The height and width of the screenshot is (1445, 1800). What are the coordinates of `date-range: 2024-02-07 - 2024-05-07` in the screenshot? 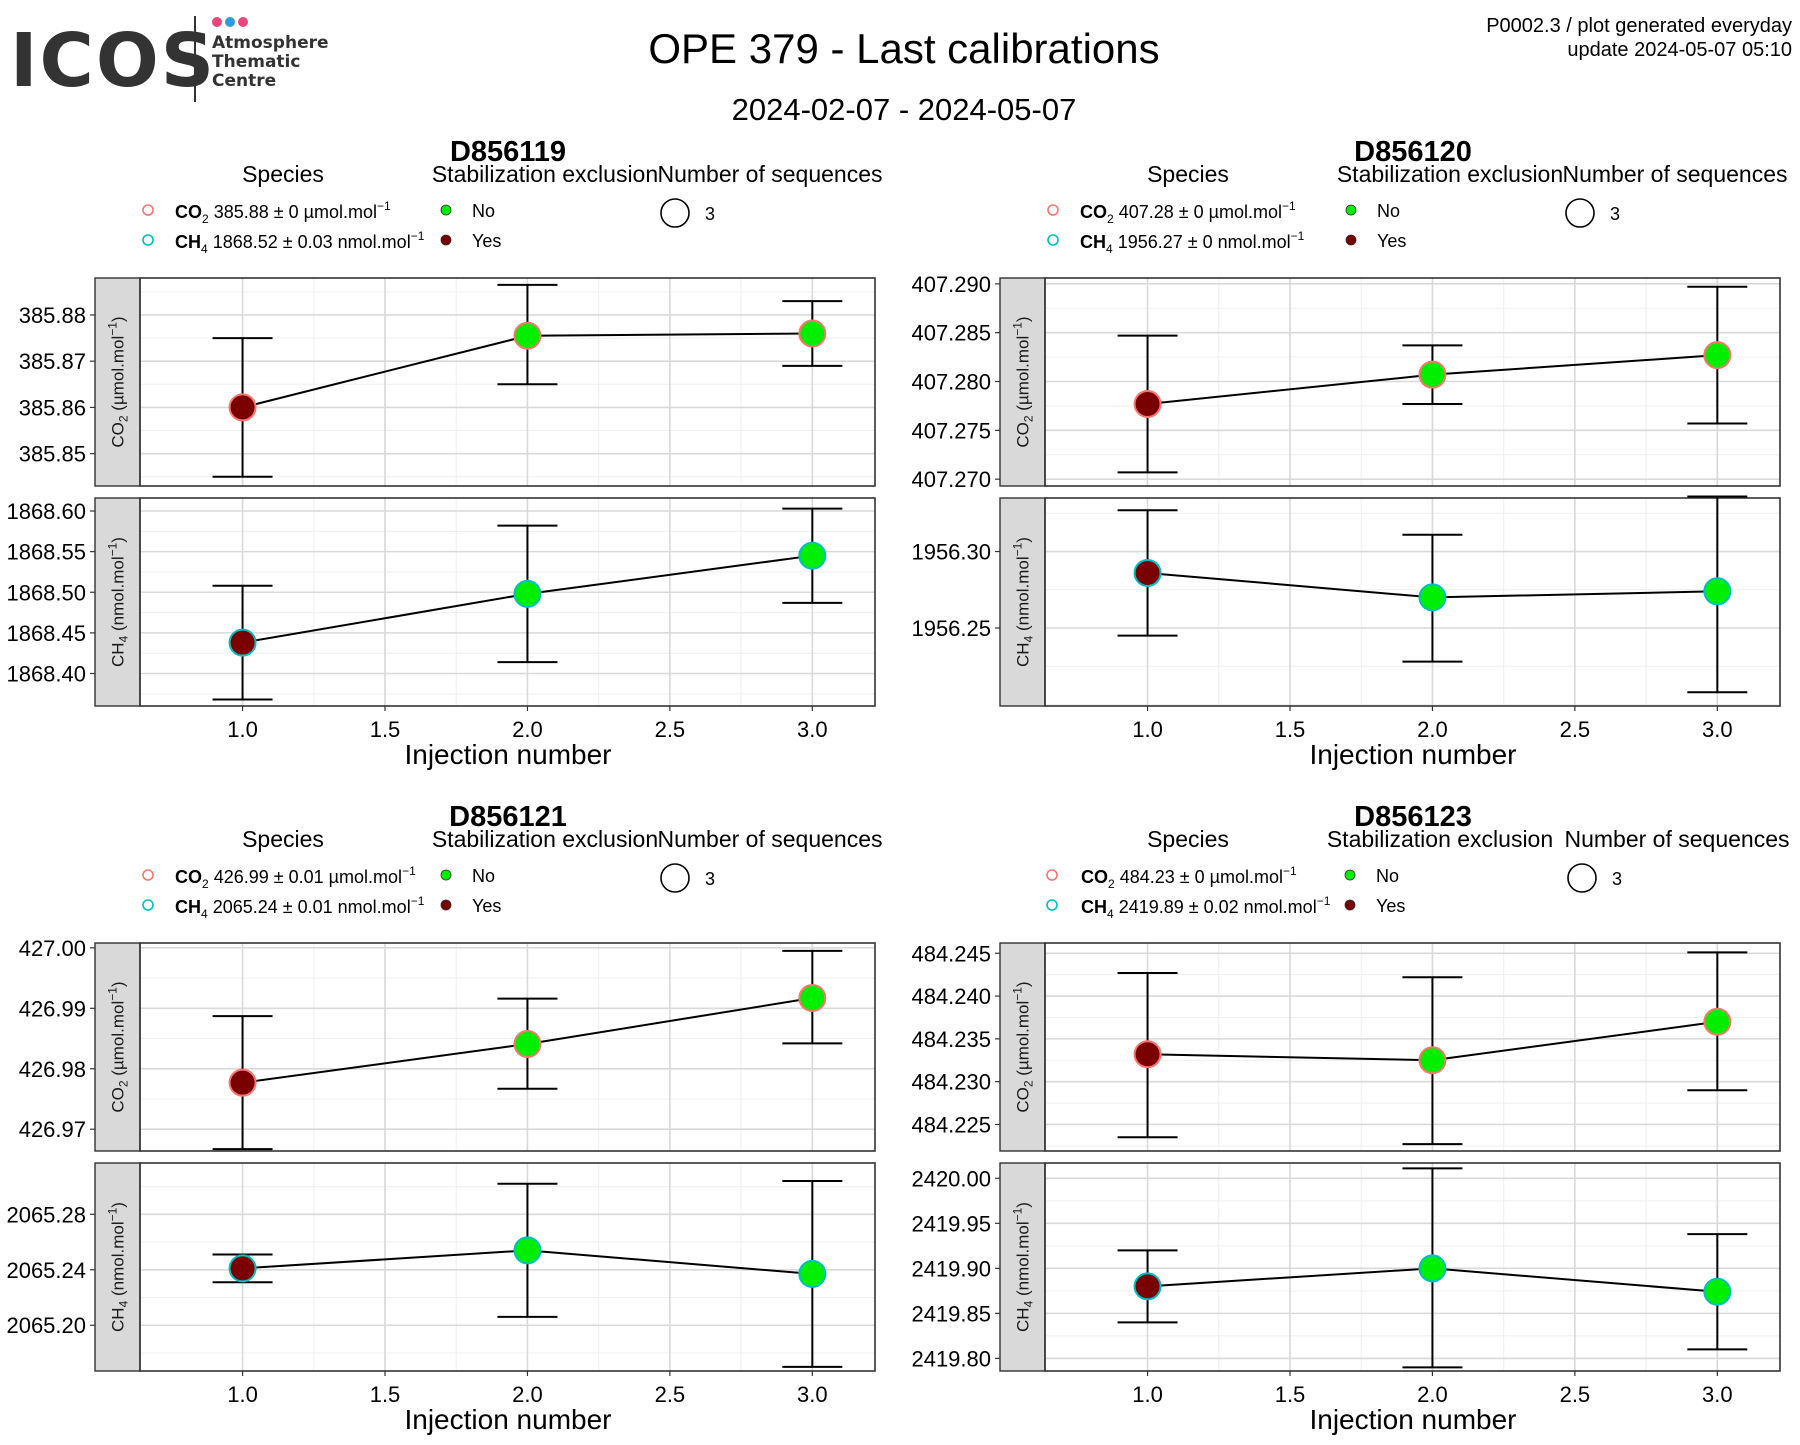 It's located at (904, 109).